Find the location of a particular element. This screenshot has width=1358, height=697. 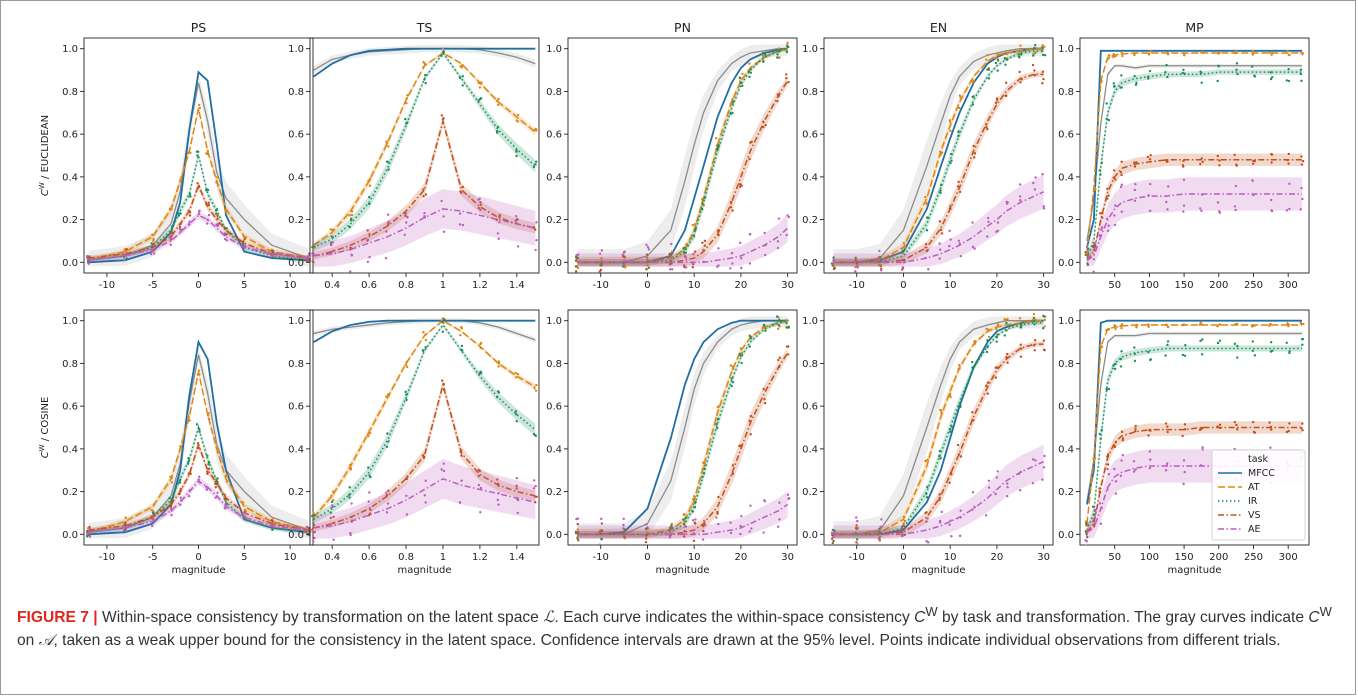

x-tick-label: 200 is located at coordinates (1218, 557).